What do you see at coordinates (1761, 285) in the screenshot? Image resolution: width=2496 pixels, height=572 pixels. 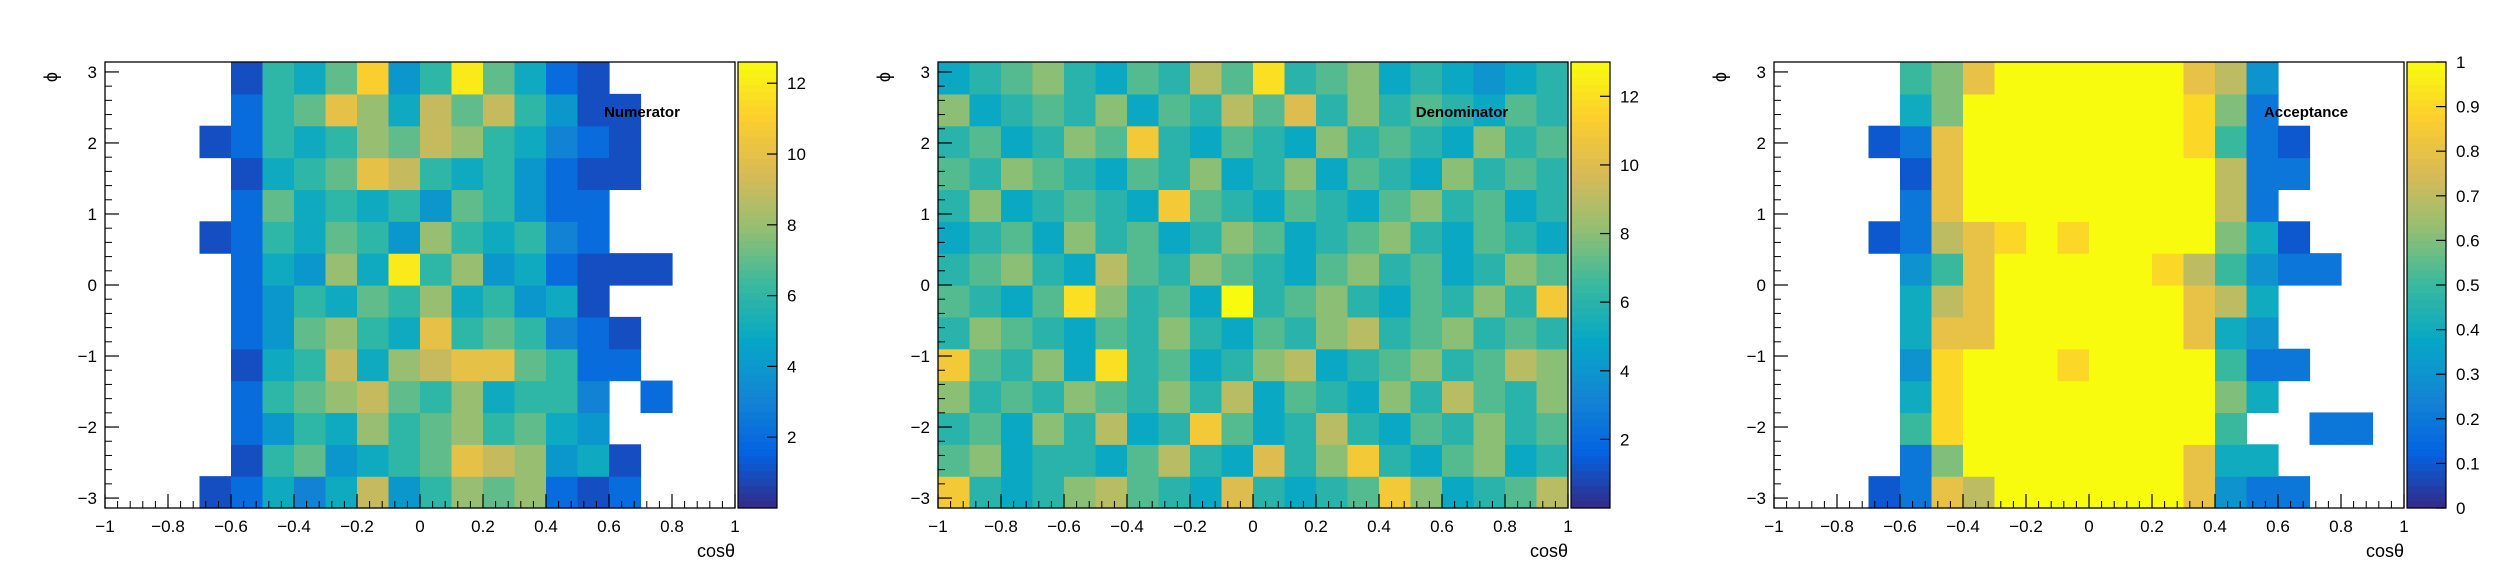 I see `y-tick-label: 0` at bounding box center [1761, 285].